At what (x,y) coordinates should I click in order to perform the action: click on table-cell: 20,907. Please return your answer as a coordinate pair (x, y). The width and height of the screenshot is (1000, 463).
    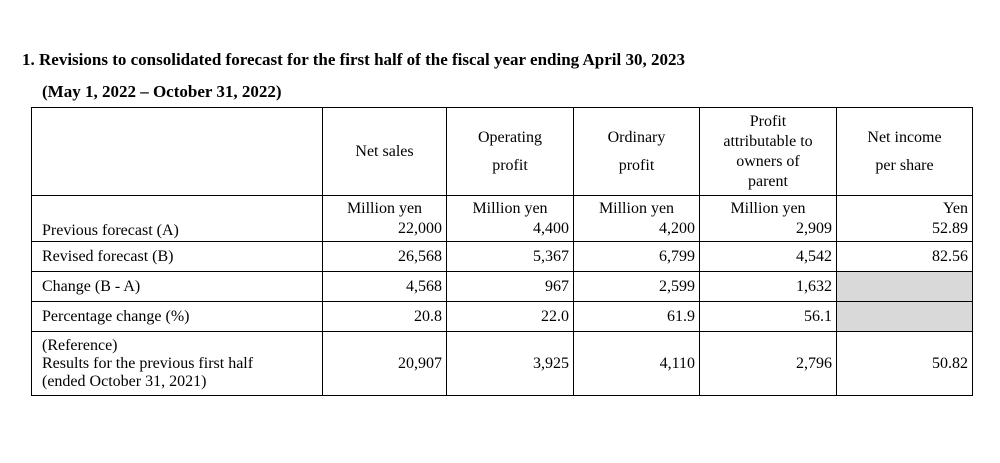
    Looking at the image, I should click on (384, 363).